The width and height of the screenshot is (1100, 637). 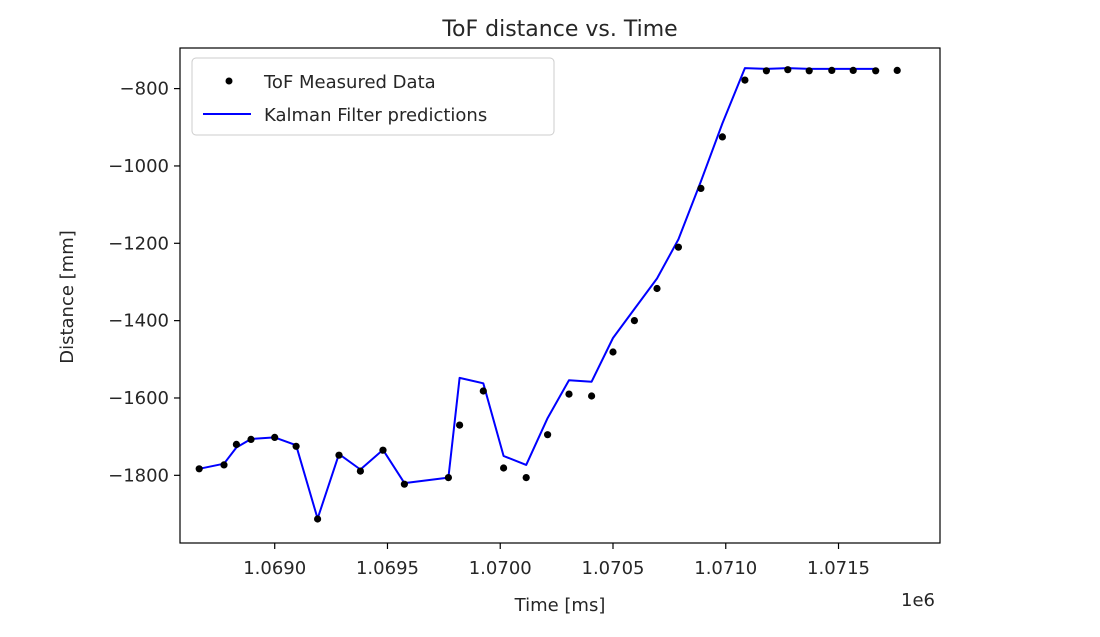 What do you see at coordinates (144, 89) in the screenshot?
I see `y-tick-label: −800` at bounding box center [144, 89].